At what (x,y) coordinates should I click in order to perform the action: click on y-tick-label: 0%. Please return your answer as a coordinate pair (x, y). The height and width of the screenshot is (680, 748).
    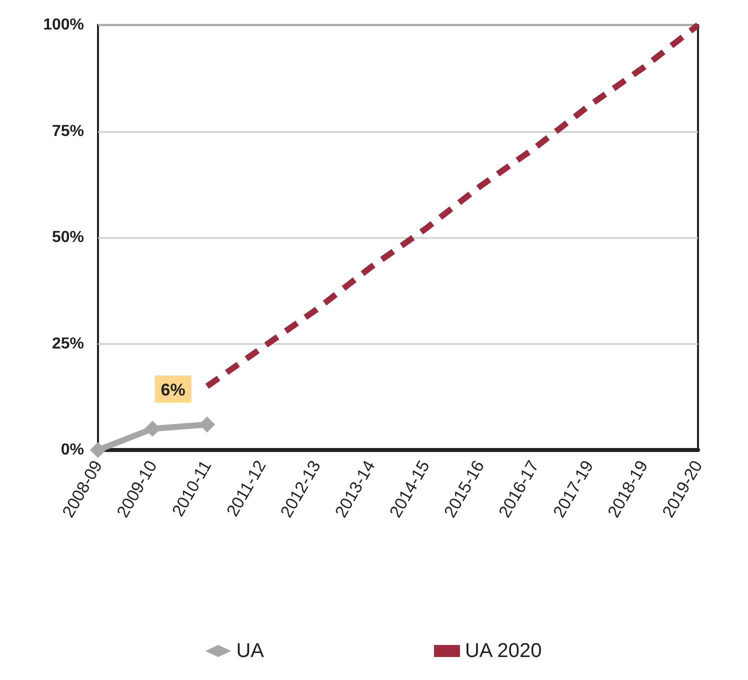
    Looking at the image, I should click on (72, 450).